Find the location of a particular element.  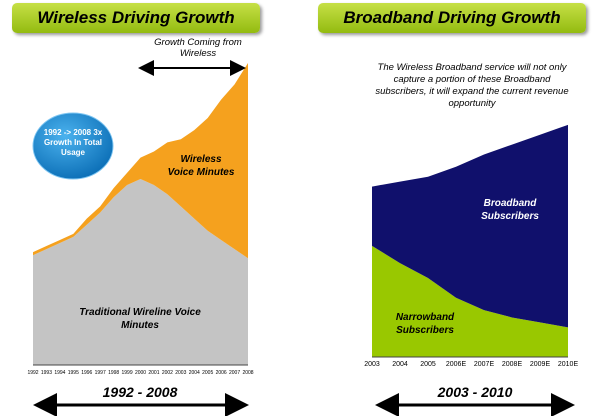

x-tick-label: 1995 is located at coordinates (73, 373).